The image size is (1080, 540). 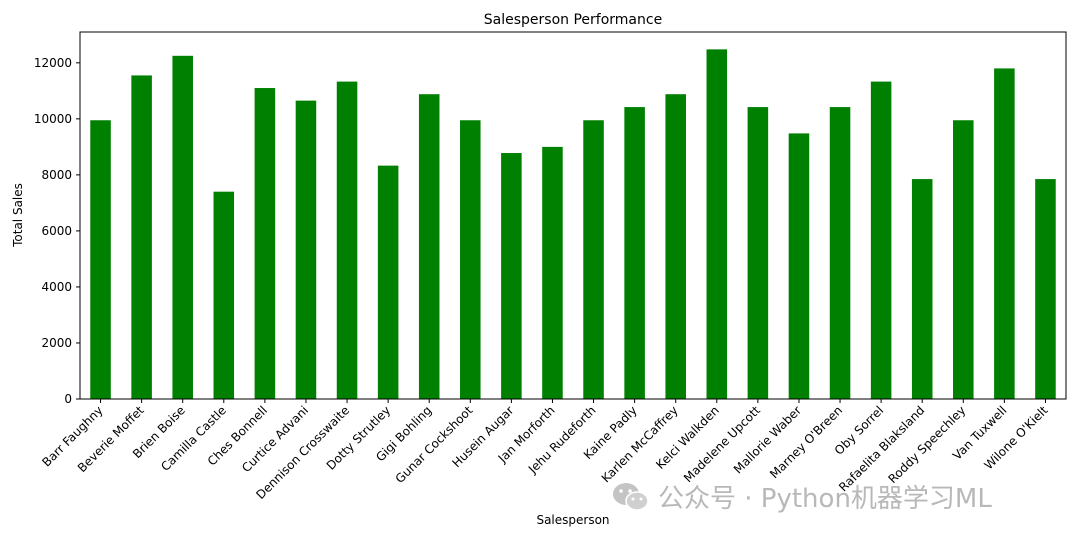 What do you see at coordinates (572, 520) in the screenshot?
I see `x-axis-label: Salesperson` at bounding box center [572, 520].